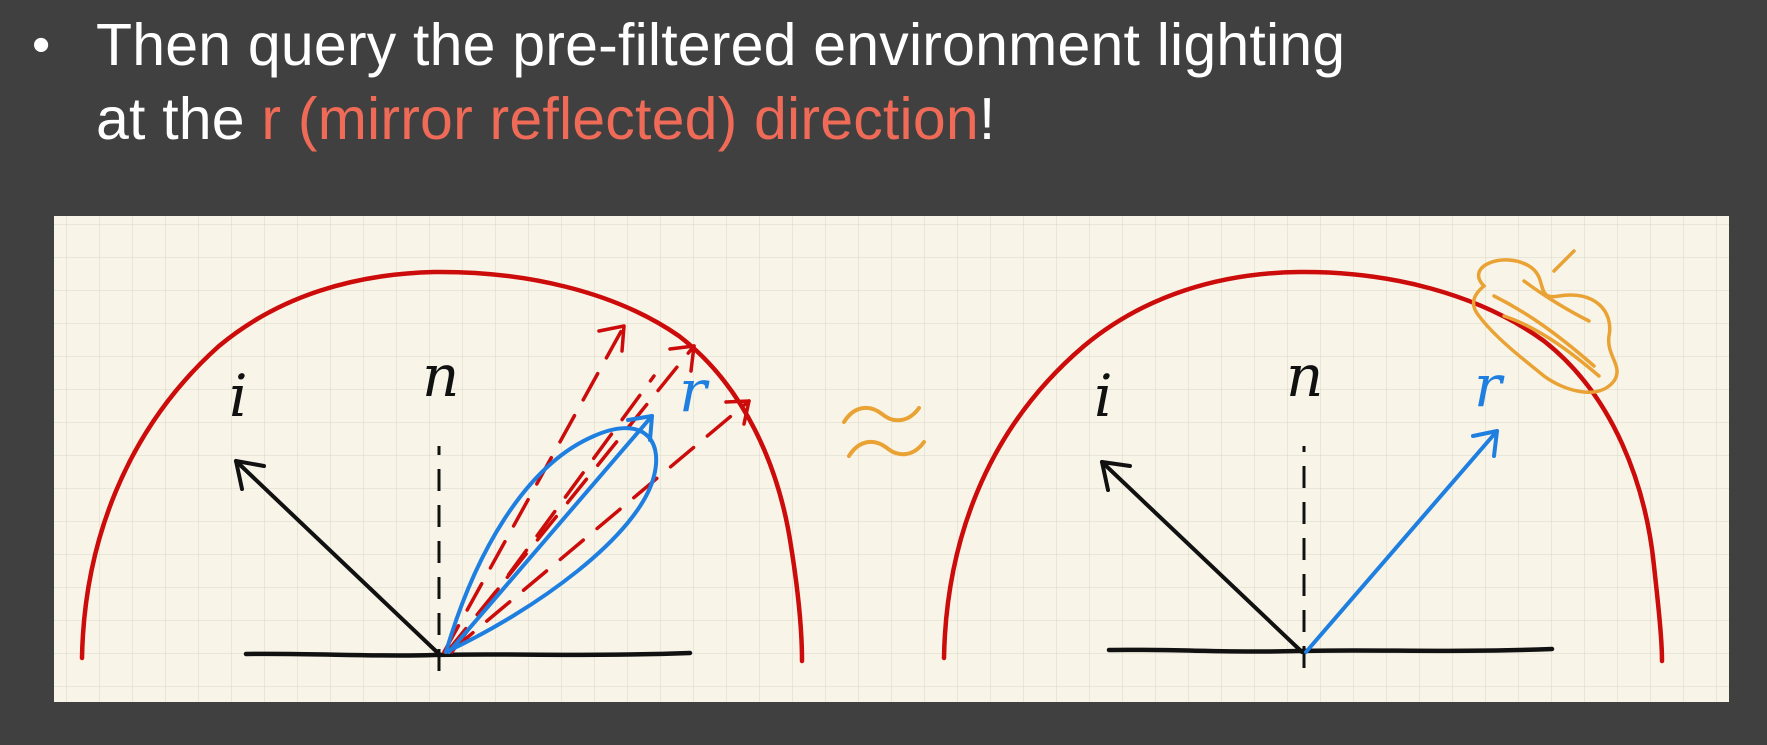 Image resolution: width=1767 pixels, height=745 pixels. I want to click on left-label-i: i, so click(238, 396).